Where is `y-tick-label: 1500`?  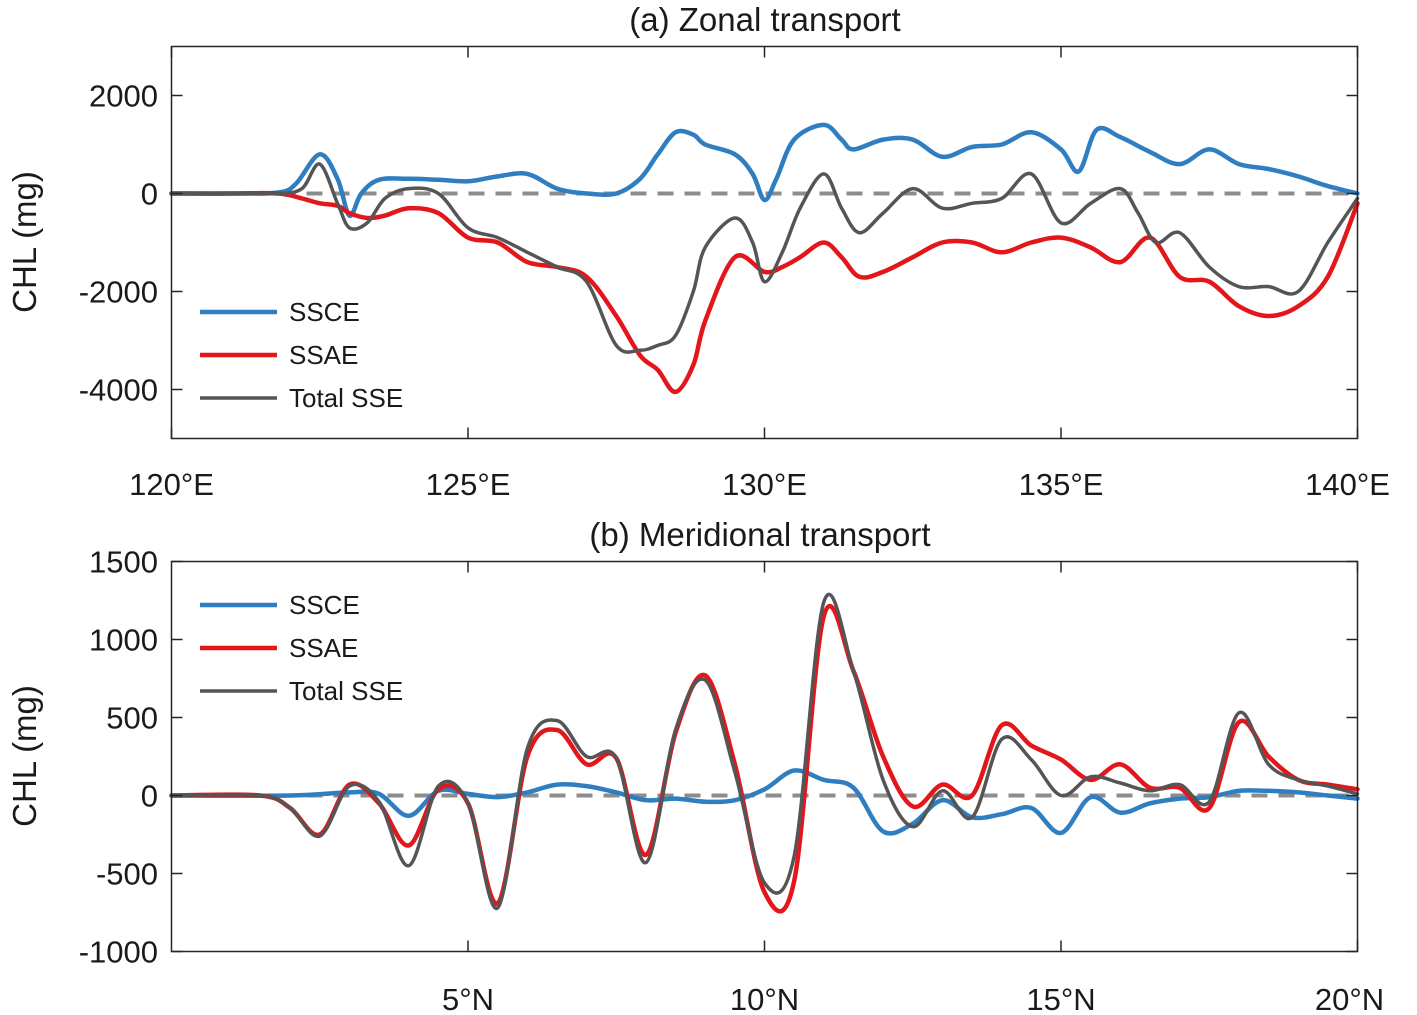
y-tick-label: 1500 is located at coordinates (123, 562).